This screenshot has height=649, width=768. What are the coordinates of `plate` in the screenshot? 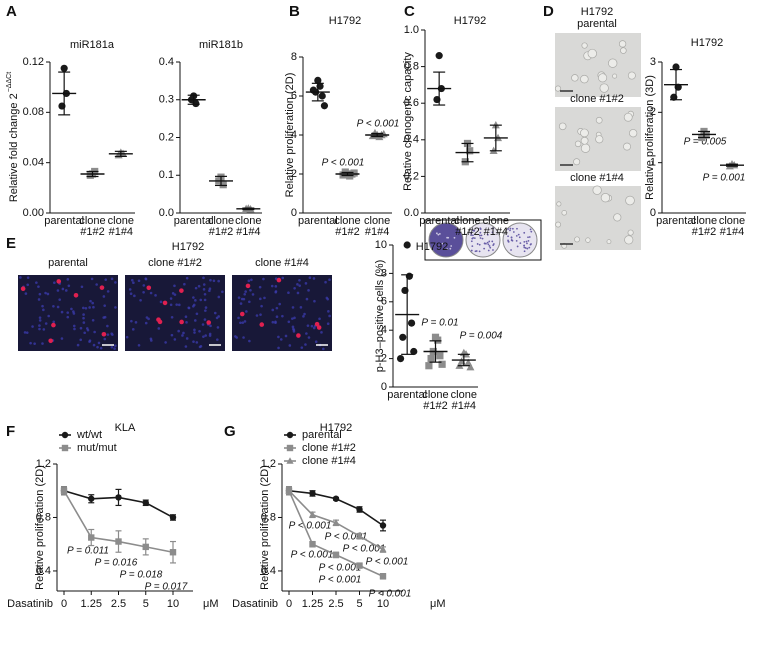 It's located at (520, 240).